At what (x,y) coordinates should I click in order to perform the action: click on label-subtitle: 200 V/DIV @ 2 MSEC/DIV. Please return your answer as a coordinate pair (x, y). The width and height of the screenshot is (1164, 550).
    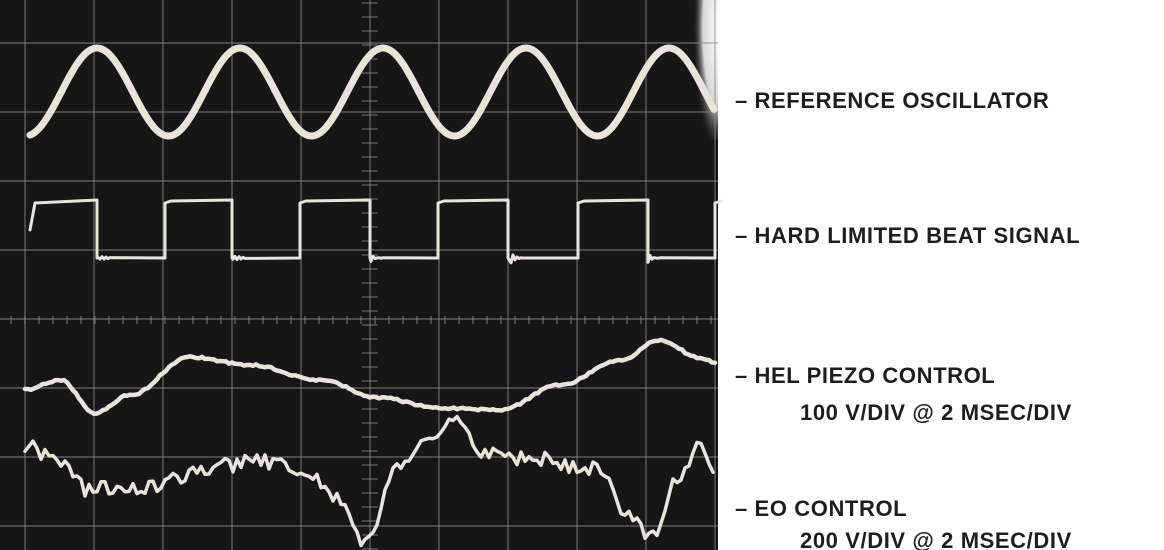
    Looking at the image, I should click on (936, 539).